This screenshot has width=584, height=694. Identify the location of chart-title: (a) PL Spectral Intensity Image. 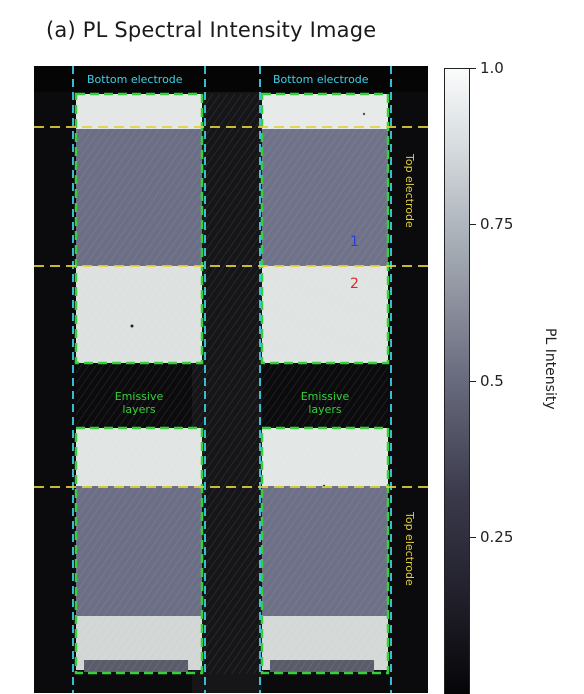
(211, 30).